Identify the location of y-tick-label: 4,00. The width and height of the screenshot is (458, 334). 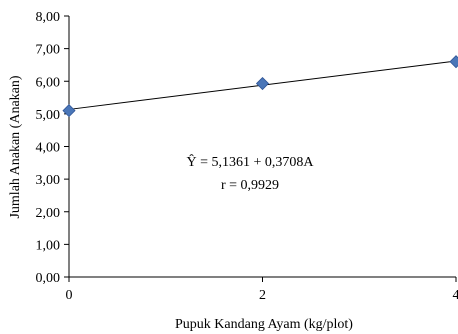
(48, 148).